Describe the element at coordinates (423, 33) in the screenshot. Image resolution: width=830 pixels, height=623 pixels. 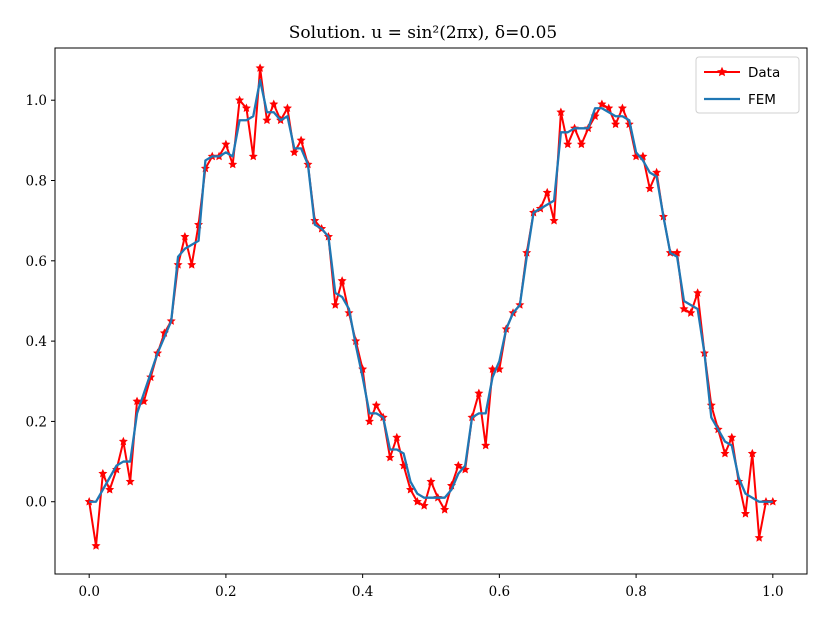
I see `chart-title: Solution. u = sin²(2πx), δ=0.05` at that location.